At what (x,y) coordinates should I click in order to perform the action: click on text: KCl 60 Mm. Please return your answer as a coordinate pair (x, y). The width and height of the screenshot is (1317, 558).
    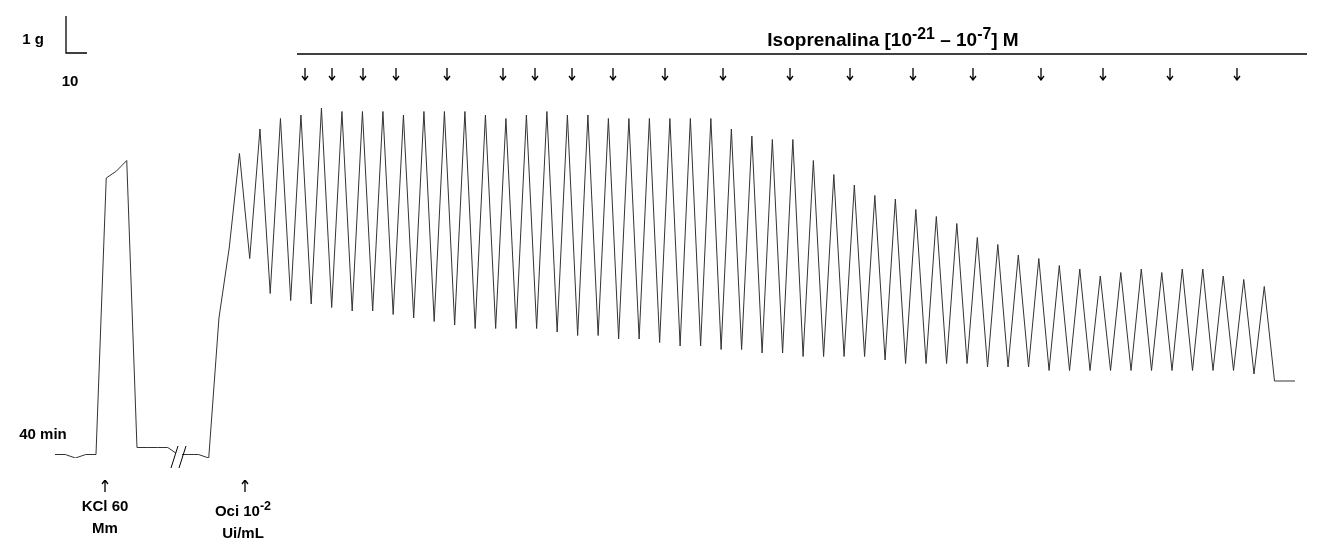
    Looking at the image, I should click on (105, 517).